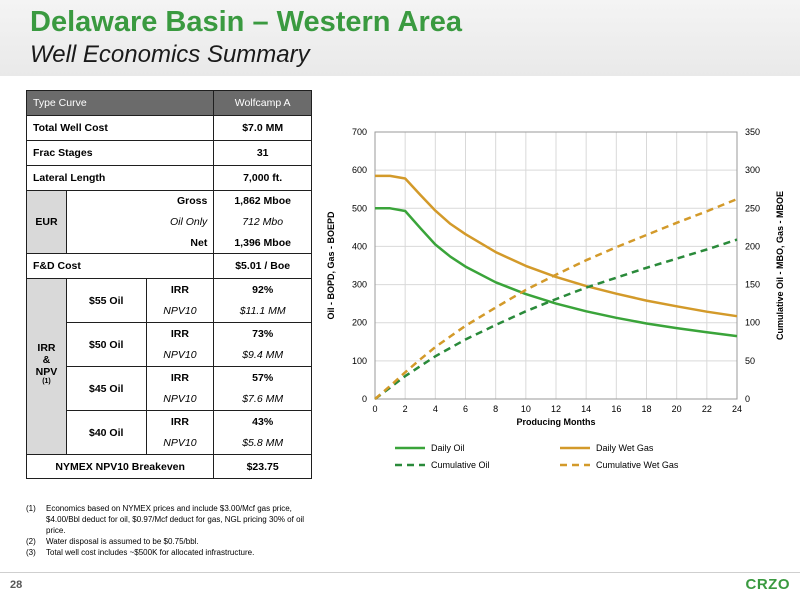 The image size is (800, 600). I want to click on header-wolfcamp-a: Wolfcamp A, so click(262, 103).